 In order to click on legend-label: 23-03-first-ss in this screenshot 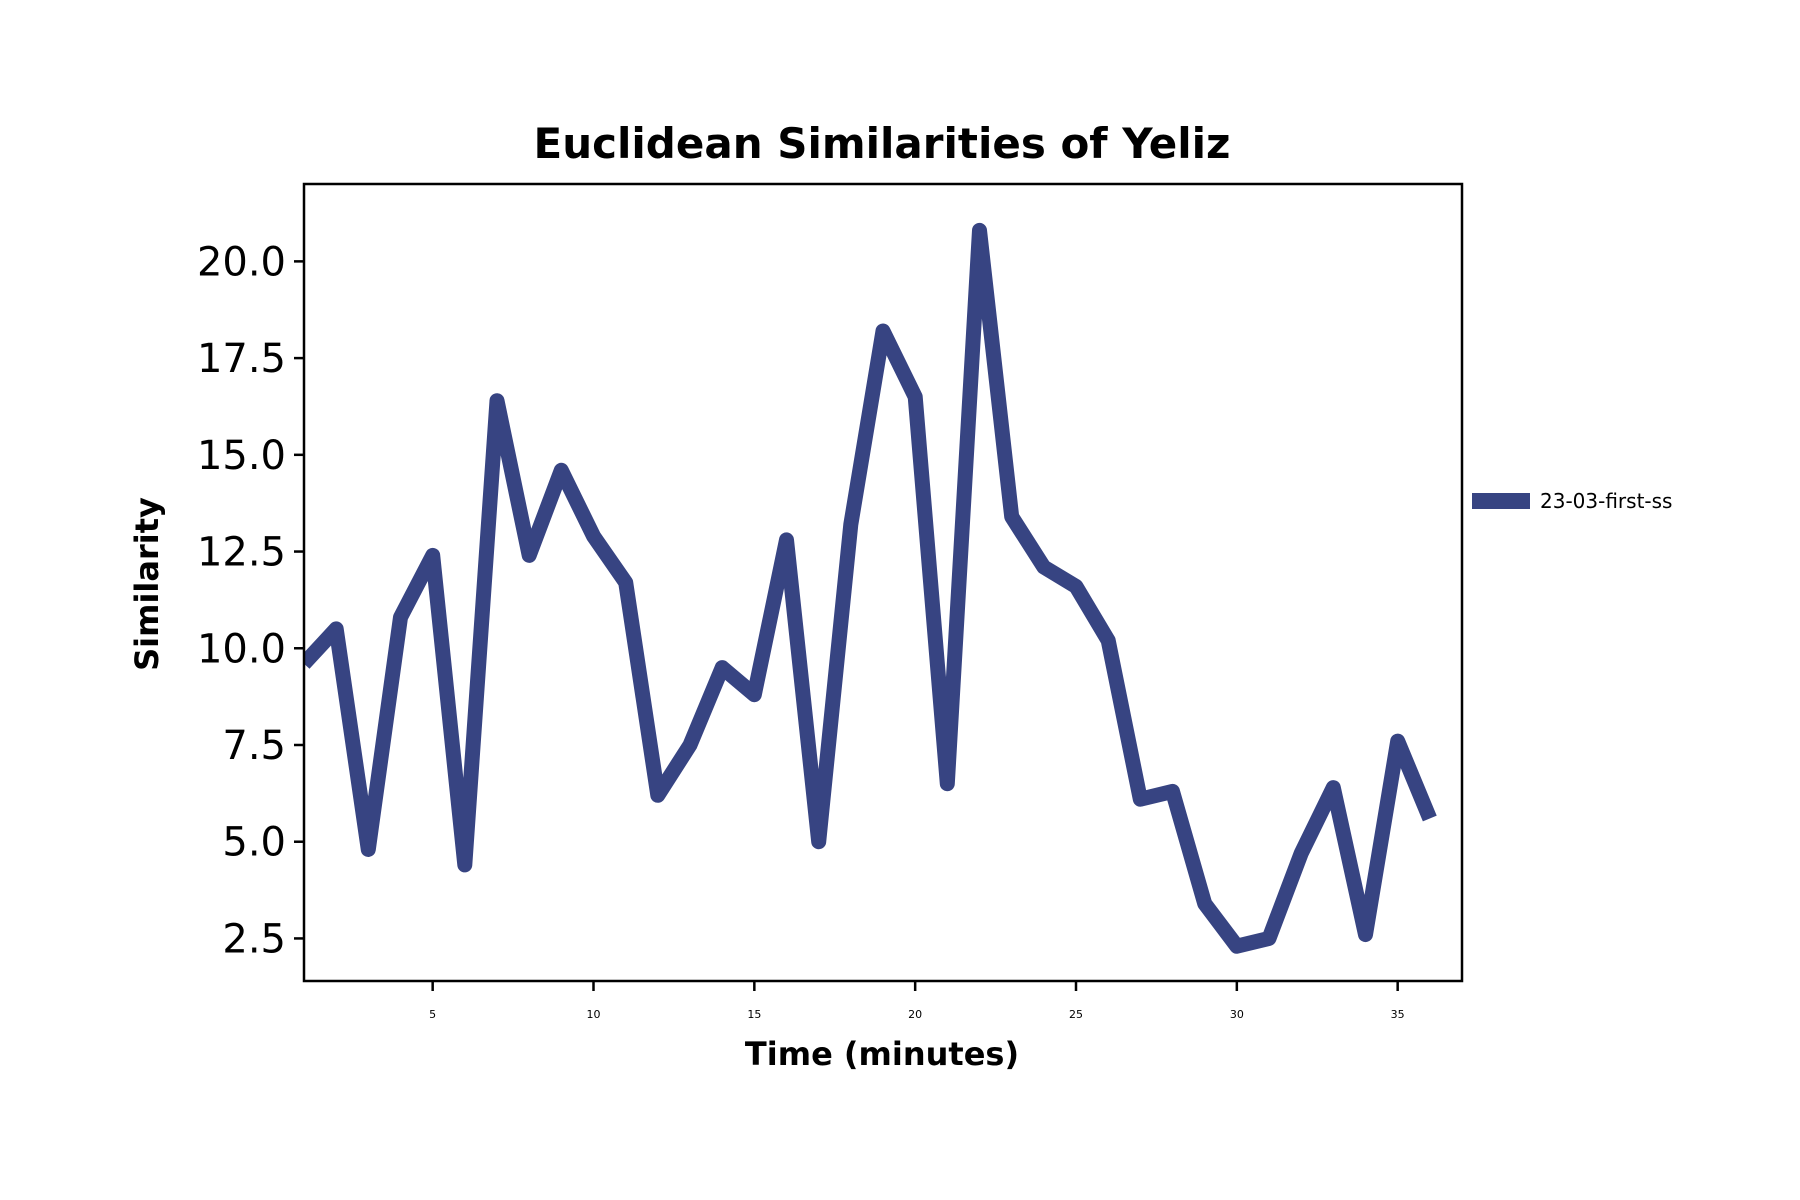, I will do `click(1606, 501)`.